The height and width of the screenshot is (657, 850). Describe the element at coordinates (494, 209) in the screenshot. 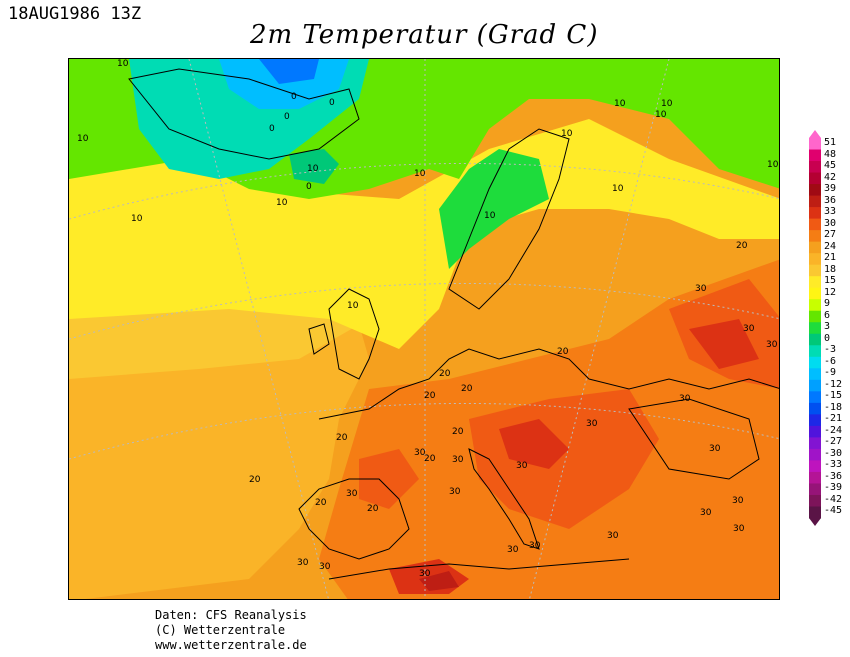

I see `scandinavia-green` at that location.